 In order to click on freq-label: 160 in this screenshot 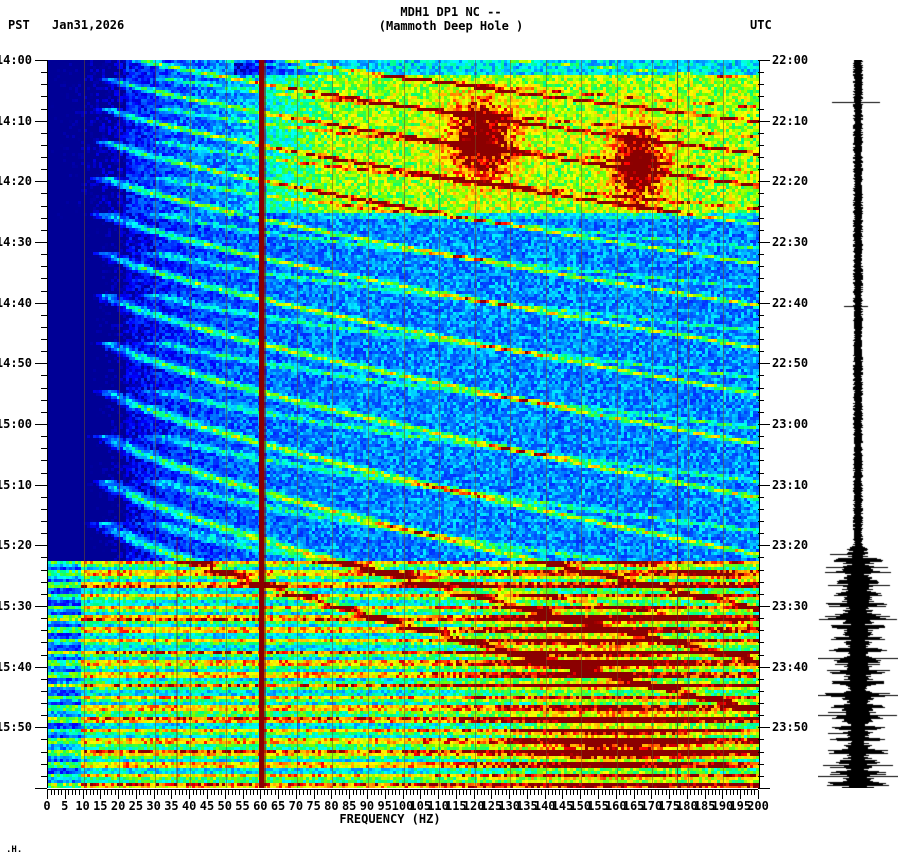, I will do `click(615, 806)`.